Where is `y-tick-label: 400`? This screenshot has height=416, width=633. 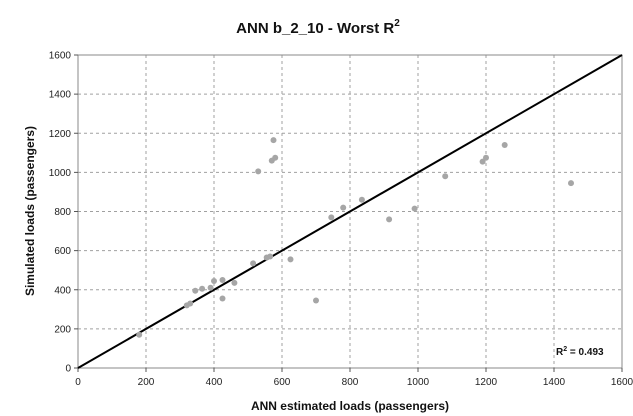 y-tick-label: 400 is located at coordinates (62, 290).